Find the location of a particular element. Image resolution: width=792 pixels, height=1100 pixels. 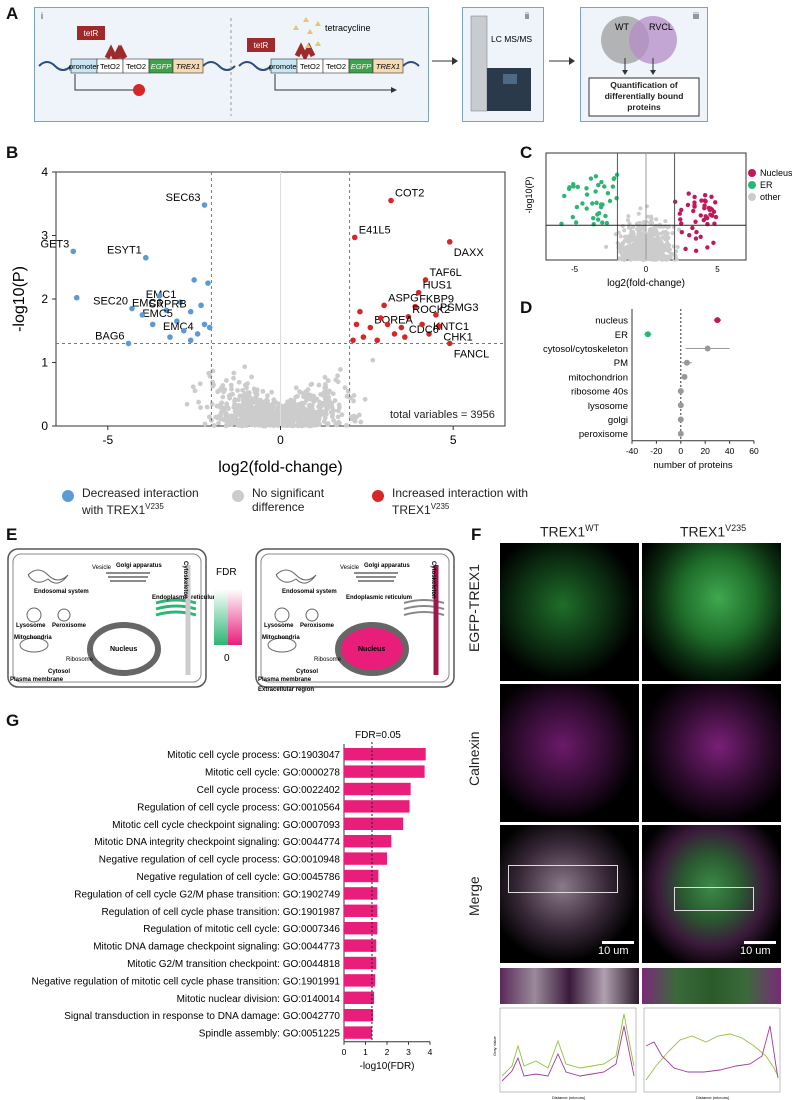

roi-strip-wt is located at coordinates (569, 986).